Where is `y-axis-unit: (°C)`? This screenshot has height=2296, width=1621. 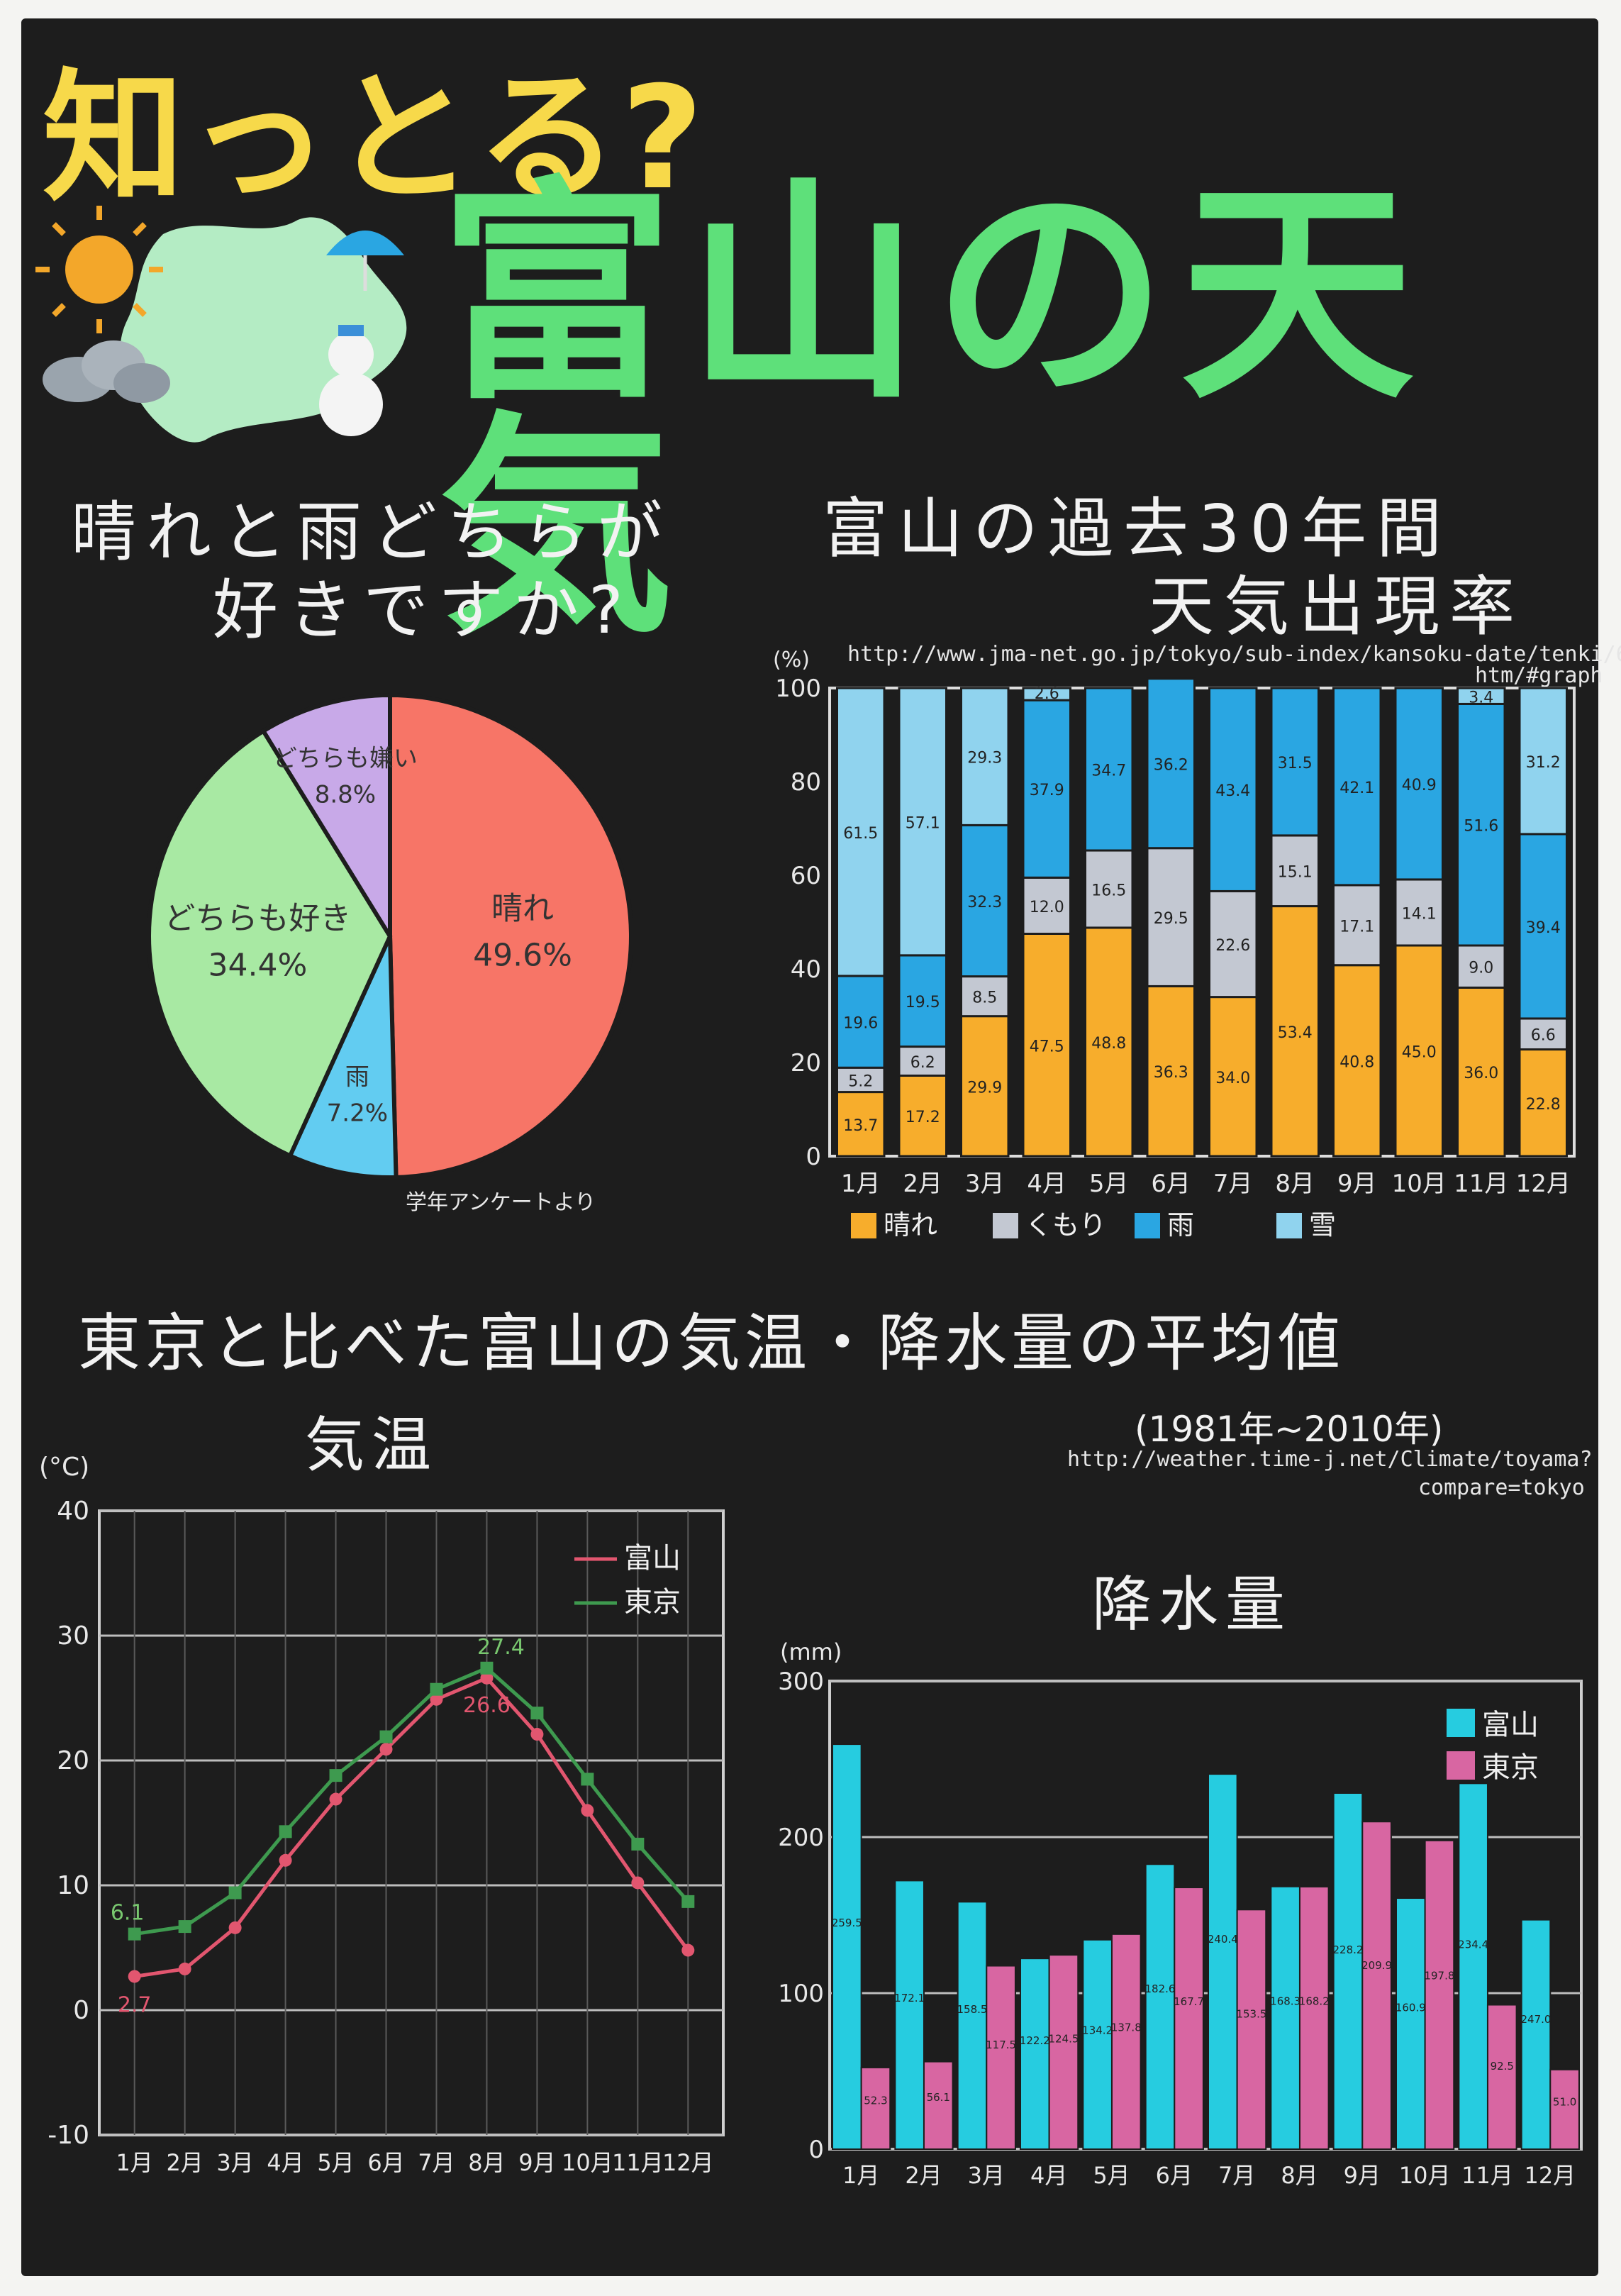
y-axis-unit: (°C) is located at coordinates (64, 1467).